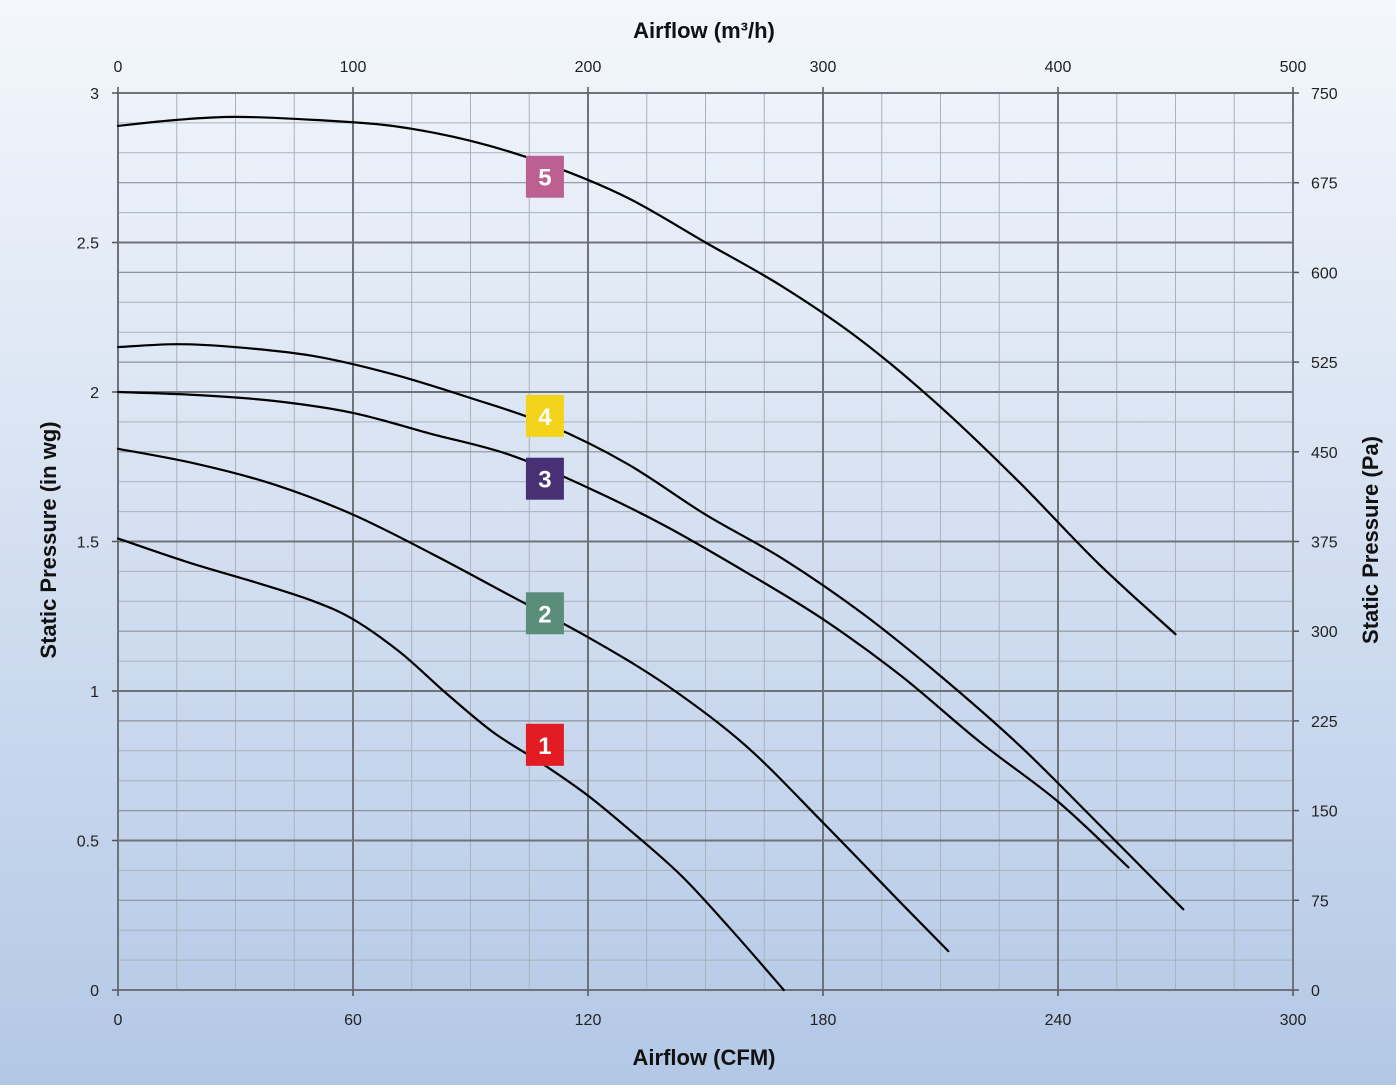 Image resolution: width=1396 pixels, height=1090 pixels. Describe the element at coordinates (1293, 1020) in the screenshot. I see `x-tick-label: 300` at that location.